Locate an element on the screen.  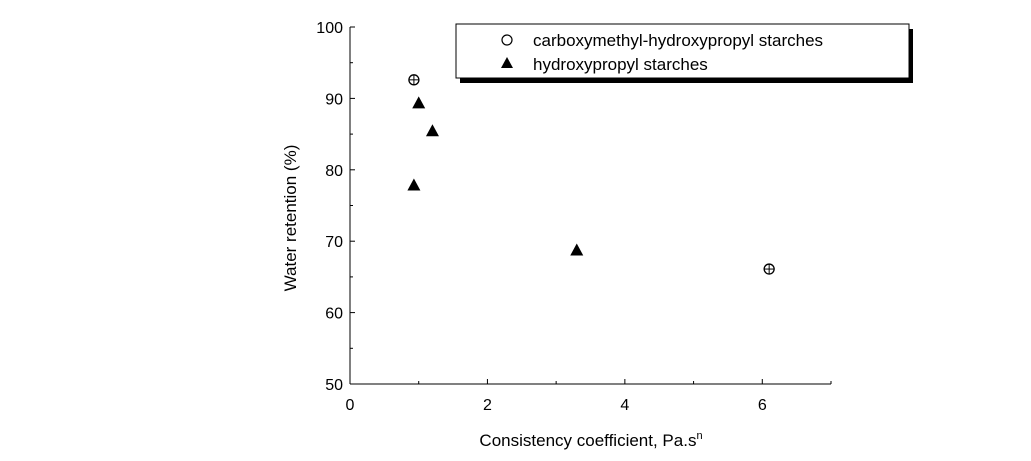
x-tick-label: 0 is located at coordinates (350, 405).